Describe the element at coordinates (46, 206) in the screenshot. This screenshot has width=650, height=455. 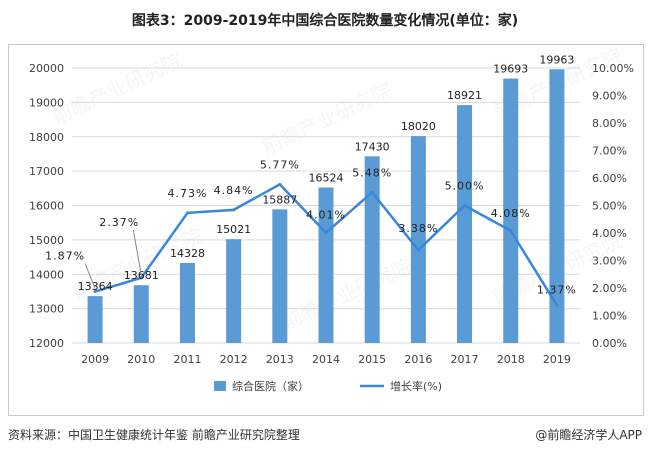
I see `y-left-tick-label: 16000` at that location.